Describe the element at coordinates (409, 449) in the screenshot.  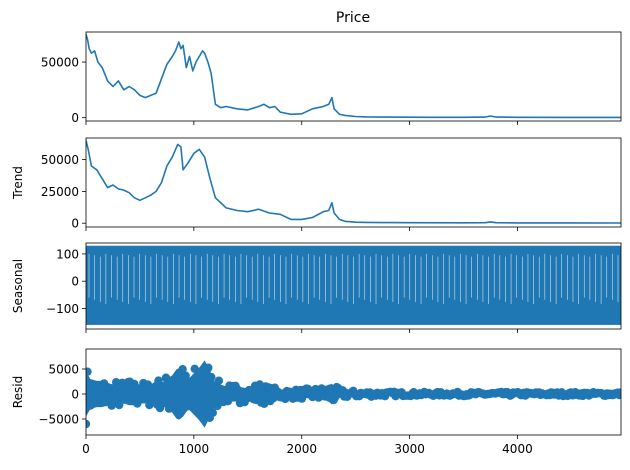
I see `x-tick-label: 3000` at that location.